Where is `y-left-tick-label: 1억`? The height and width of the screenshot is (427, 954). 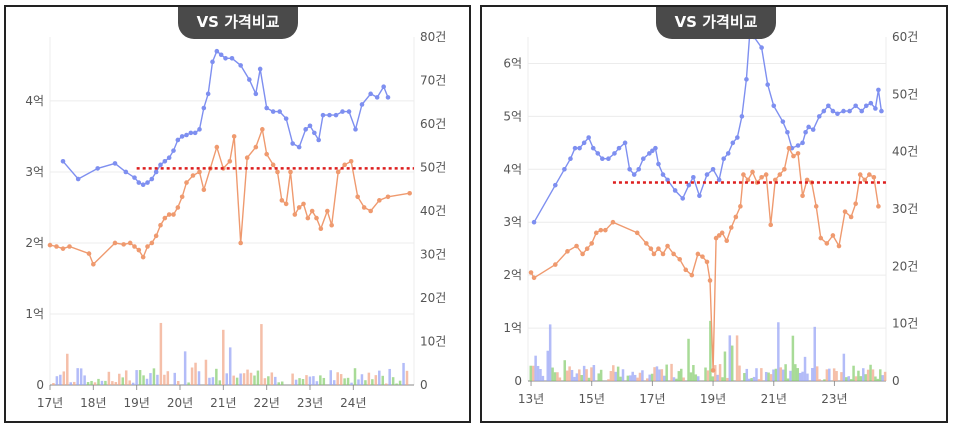
y-left-tick-label: 1억 is located at coordinates (512, 328).